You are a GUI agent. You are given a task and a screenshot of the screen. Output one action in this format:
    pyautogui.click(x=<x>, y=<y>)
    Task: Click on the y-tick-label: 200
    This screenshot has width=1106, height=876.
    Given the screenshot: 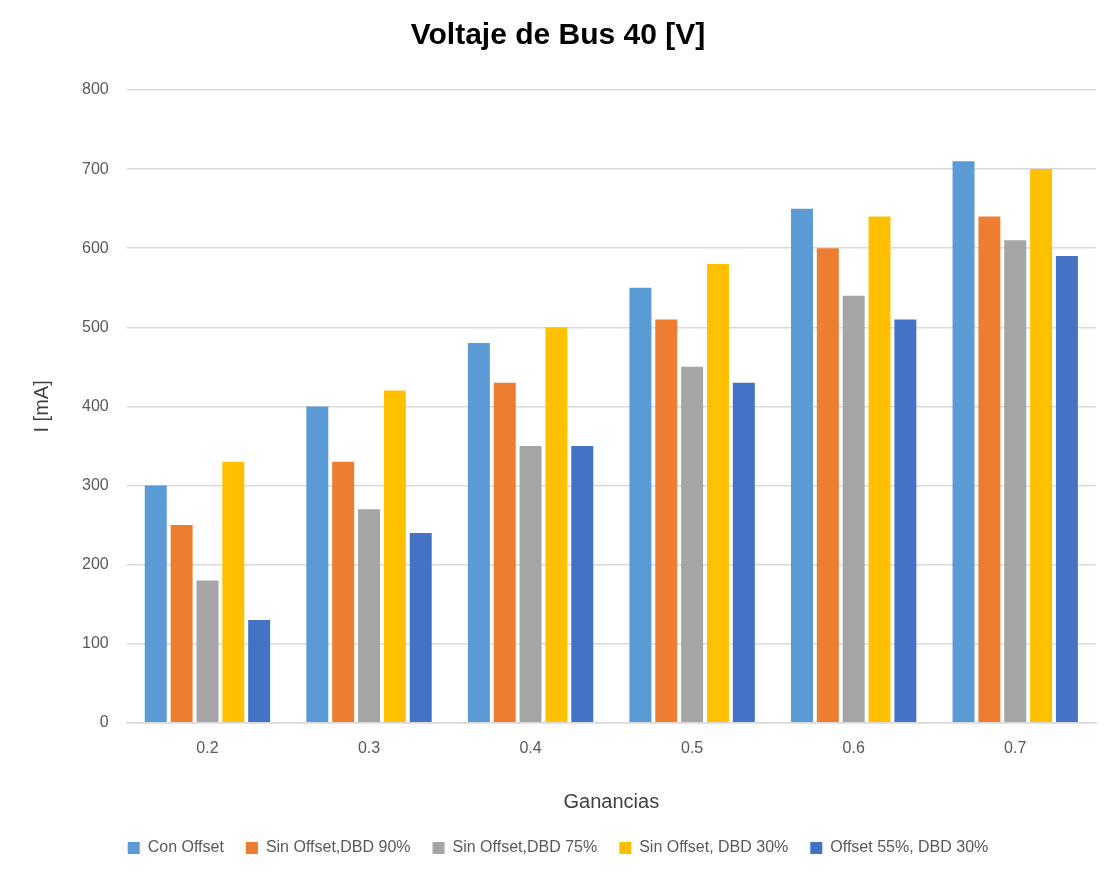 What is the action you would take?
    pyautogui.click(x=95, y=564)
    